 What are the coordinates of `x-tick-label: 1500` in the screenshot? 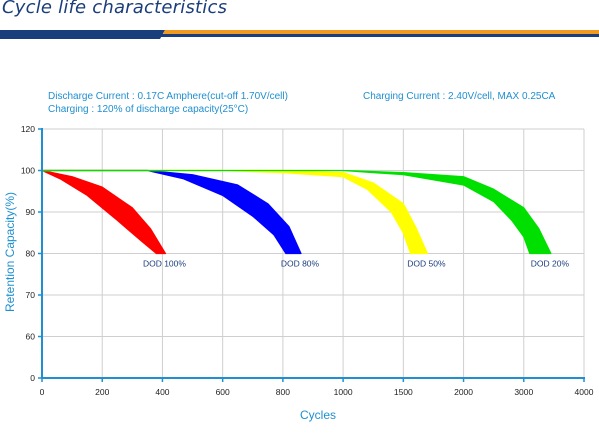 It's located at (403, 392).